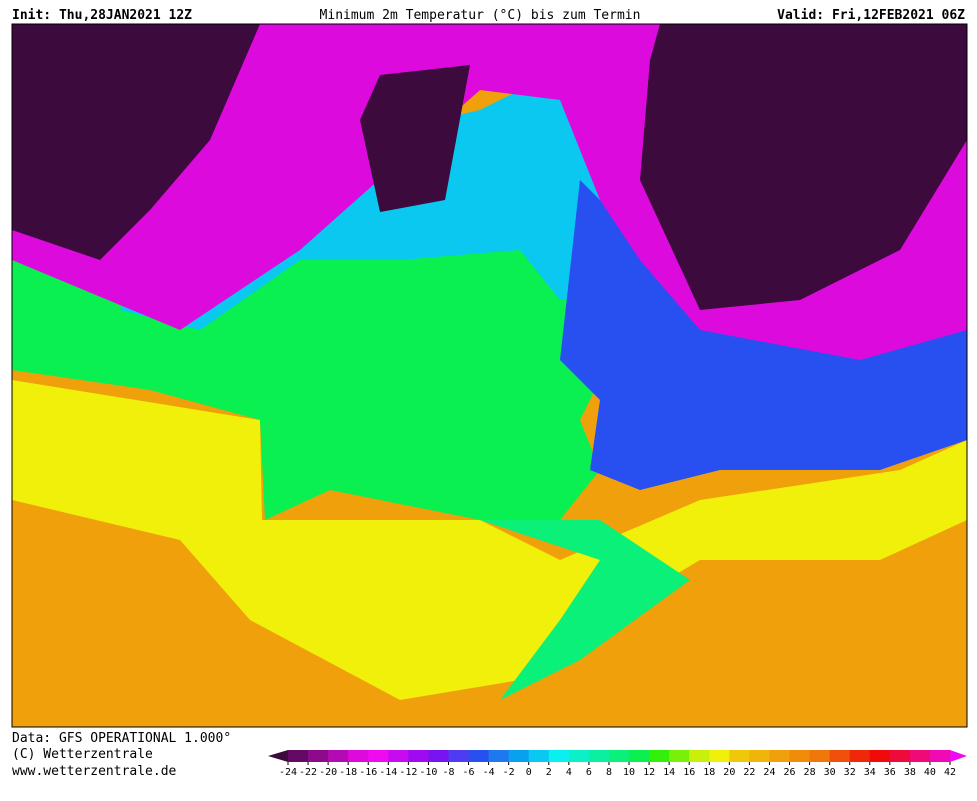 This screenshot has height=801, width=977. I want to click on valid-label: Valid: Fri,12FEB2021 06Z, so click(871, 15).